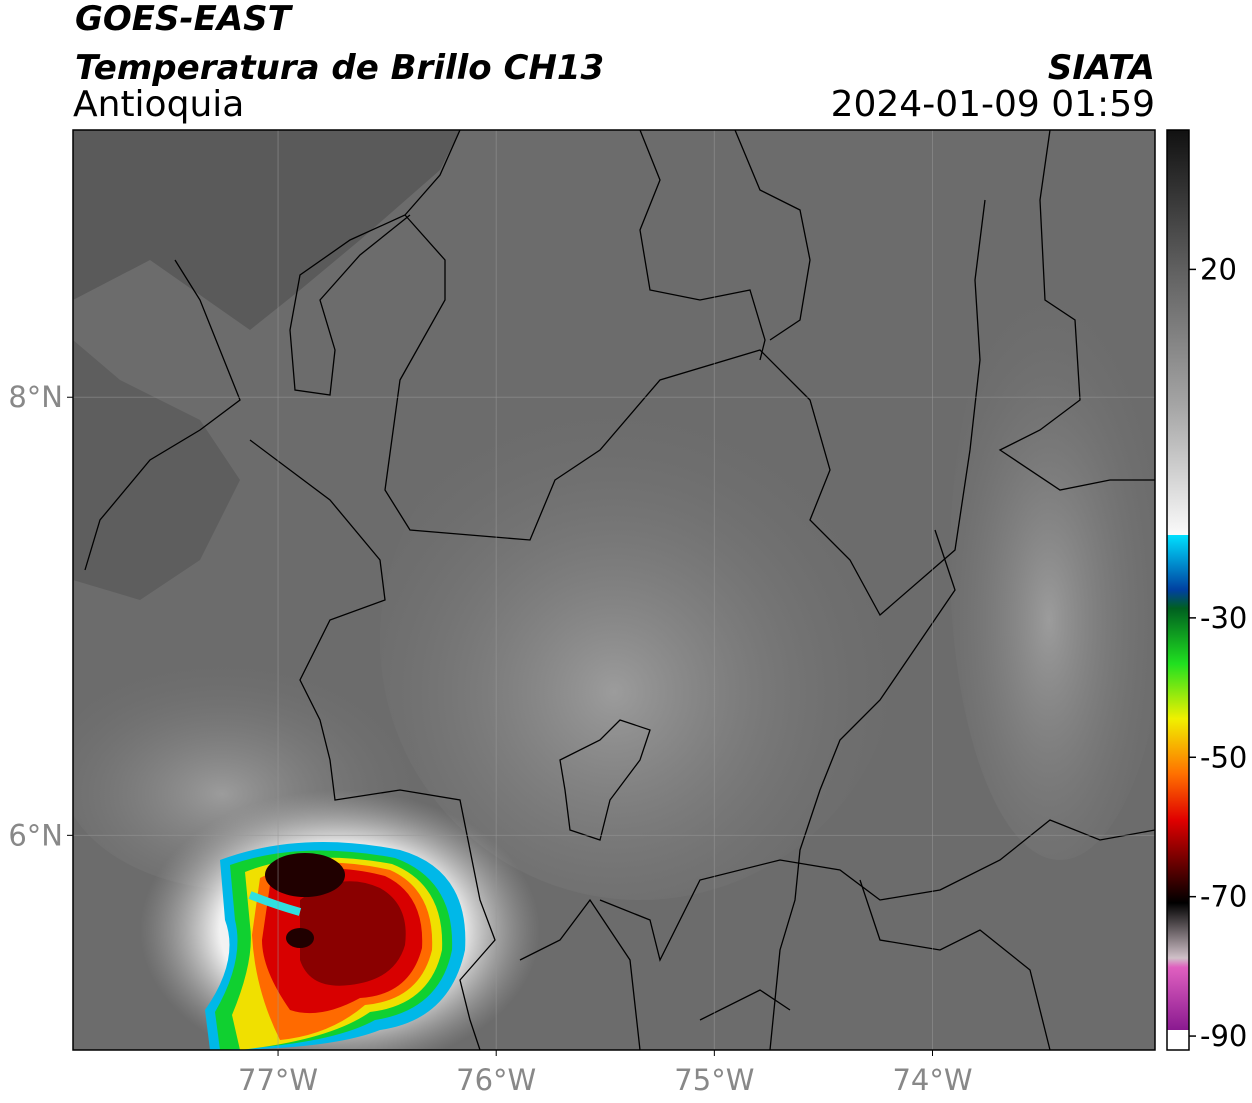  I want to click on y-tick-label: 6°N, so click(35, 835).